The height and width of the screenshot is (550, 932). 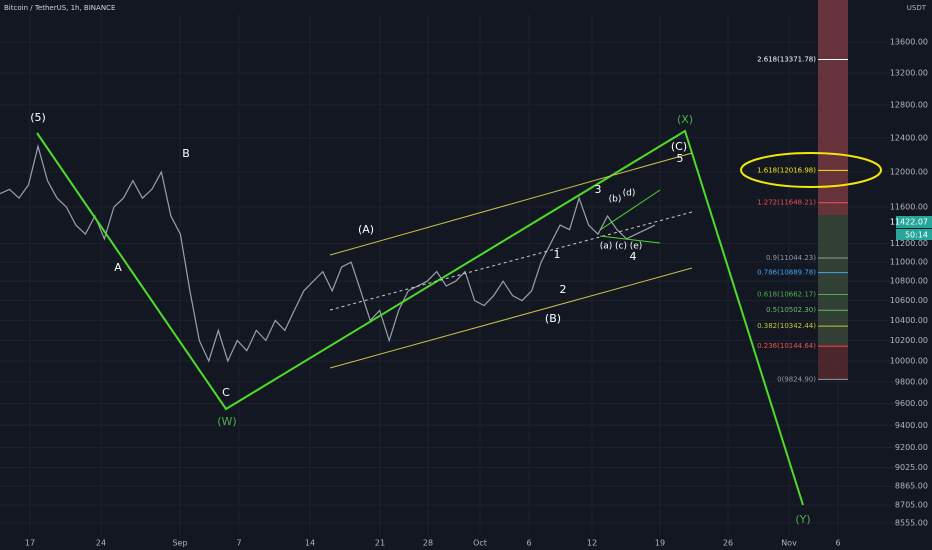 I want to click on x-tick-label: Oct, so click(x=480, y=543).